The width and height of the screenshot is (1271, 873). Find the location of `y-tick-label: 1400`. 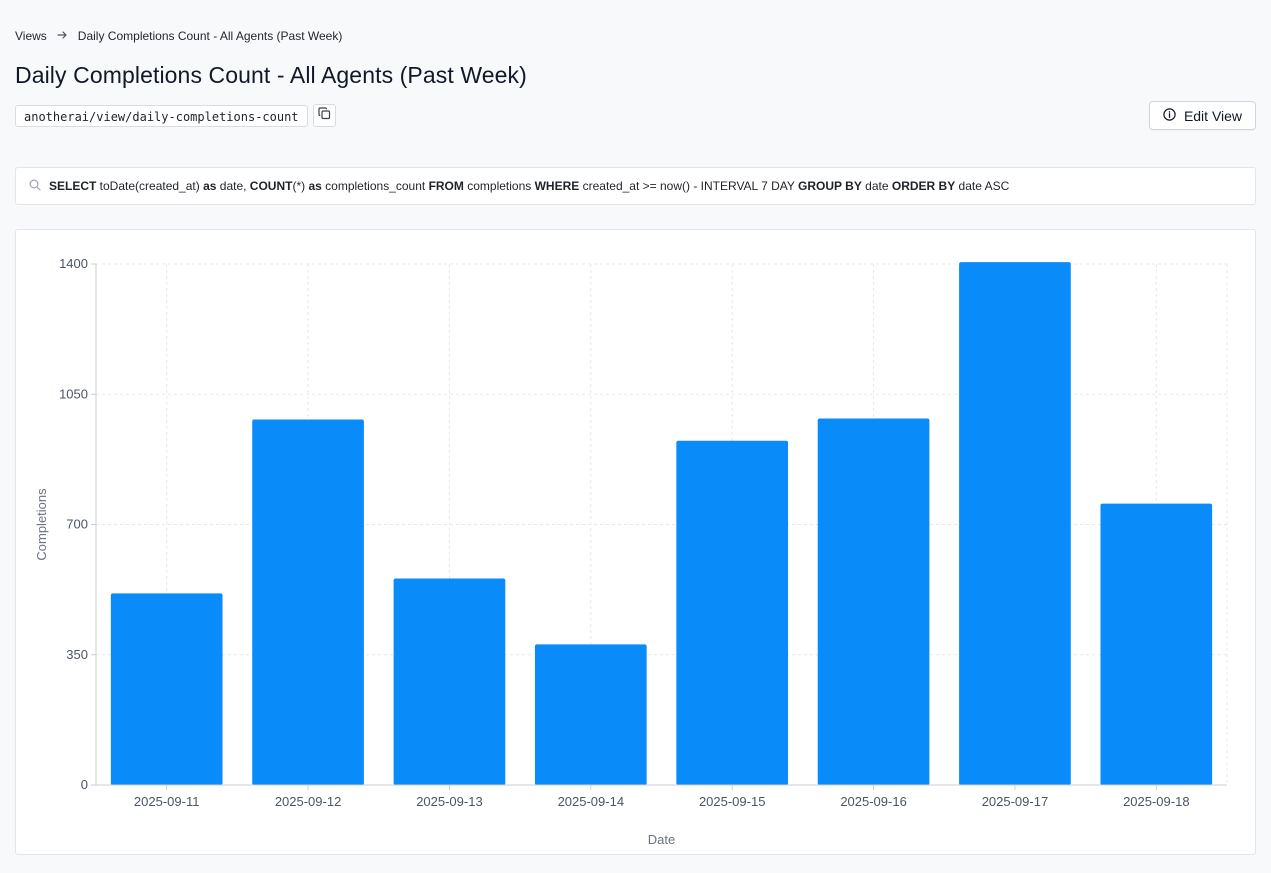

y-tick-label: 1400 is located at coordinates (73, 263).